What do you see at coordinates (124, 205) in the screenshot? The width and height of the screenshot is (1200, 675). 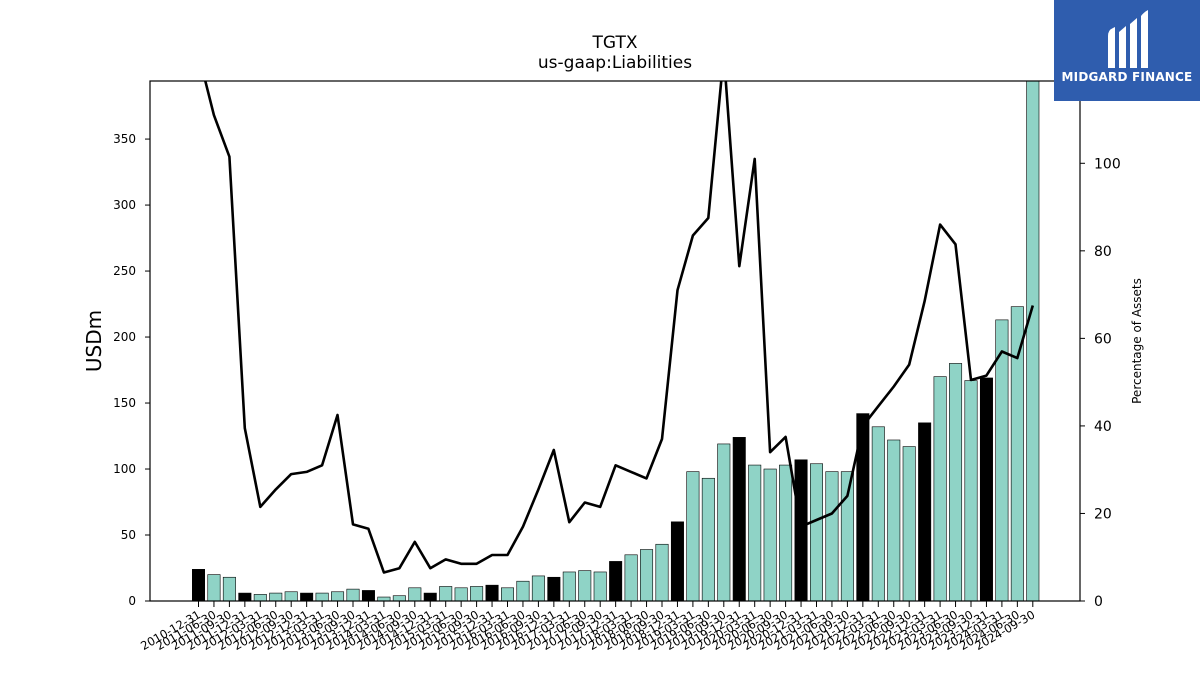 I see `y-tick-label: 300` at bounding box center [124, 205].